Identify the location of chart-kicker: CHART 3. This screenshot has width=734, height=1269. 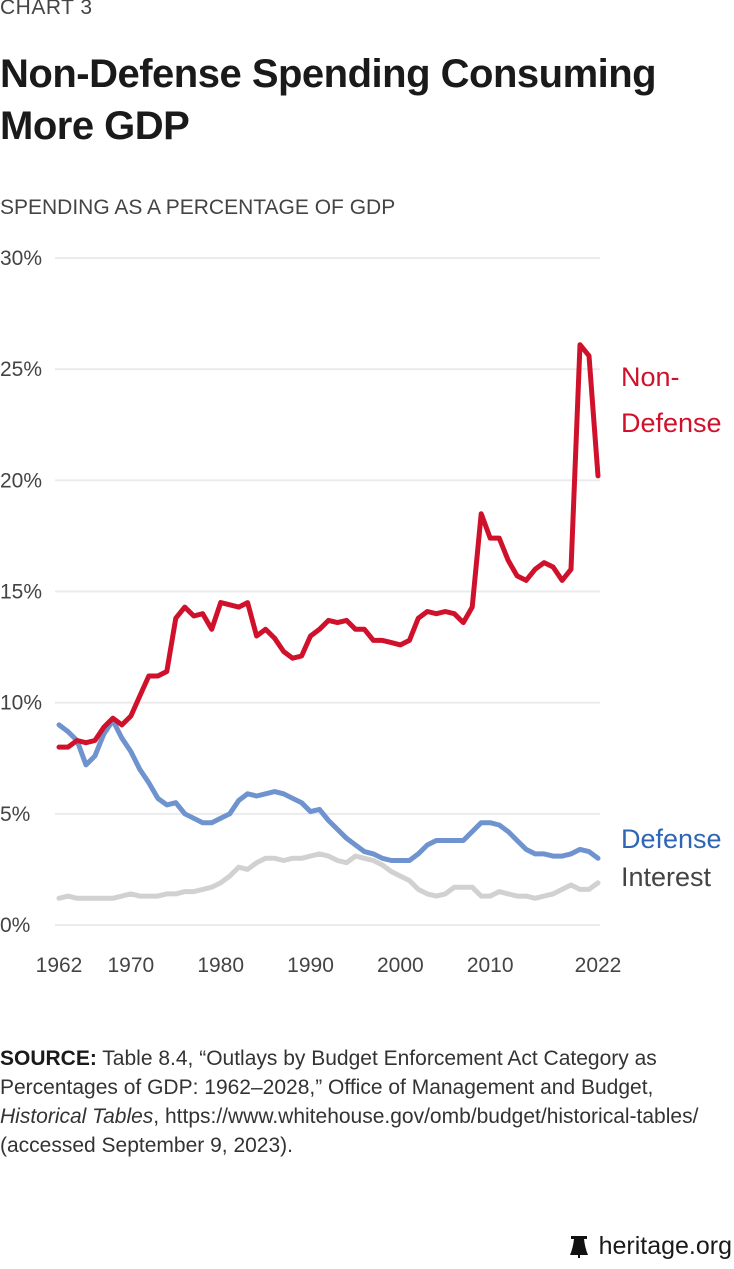
(46, 9).